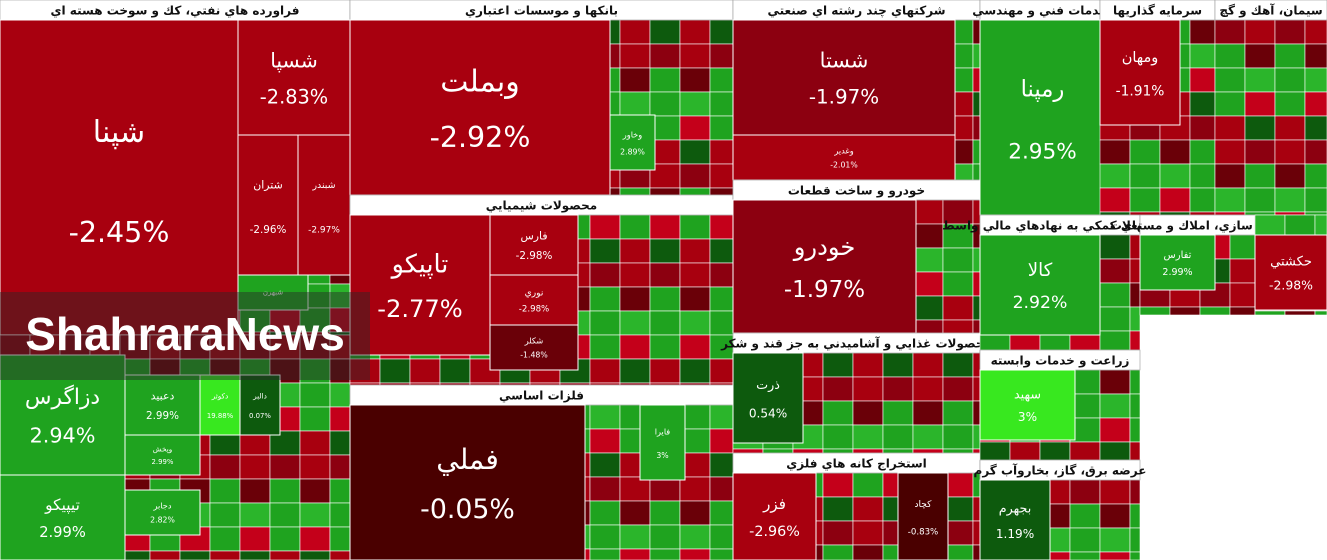 This screenshot has height=560, width=1327. I want to click on stock-name: كچاد, so click(924, 505).